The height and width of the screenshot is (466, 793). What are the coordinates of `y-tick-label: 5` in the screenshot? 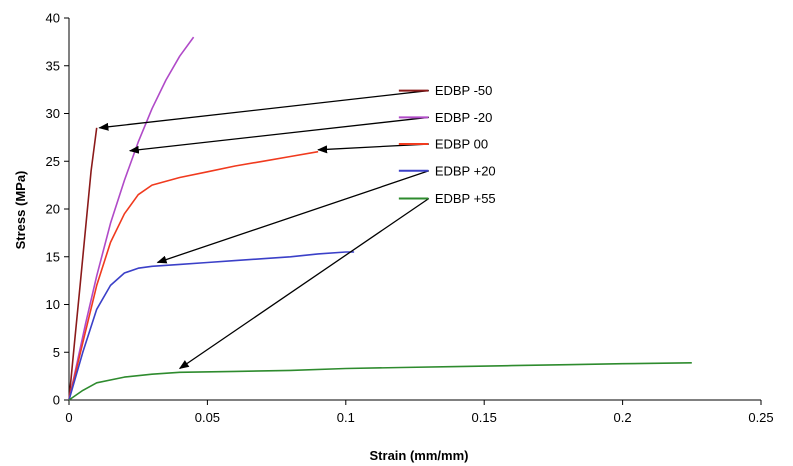 It's located at (56, 352).